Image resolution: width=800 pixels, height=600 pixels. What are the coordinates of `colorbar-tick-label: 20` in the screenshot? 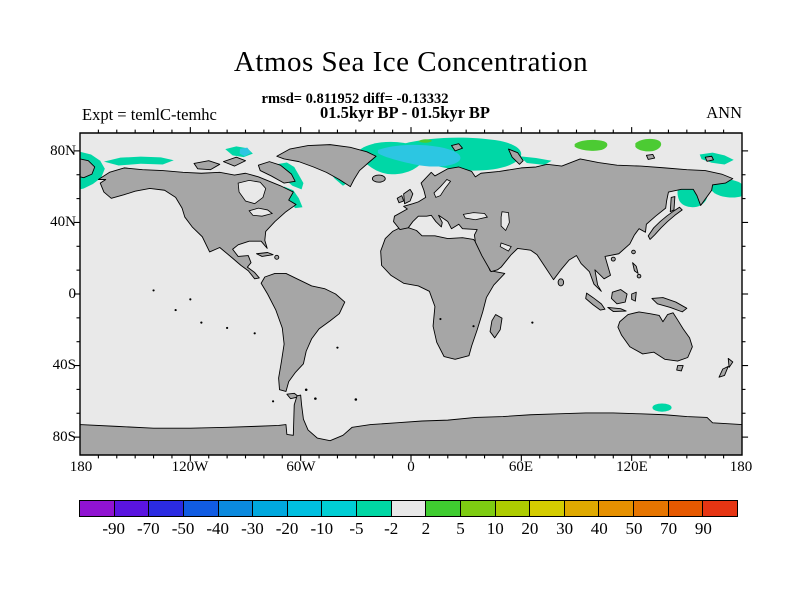 It's located at (530, 528).